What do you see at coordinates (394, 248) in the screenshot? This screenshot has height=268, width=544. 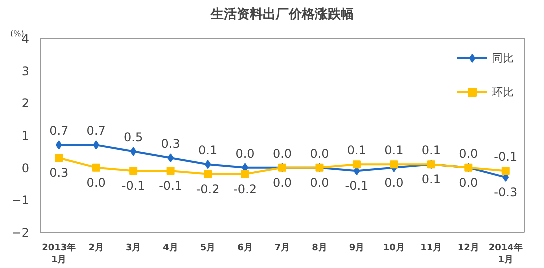 I see `x-tick-label: 10月` at bounding box center [394, 248].